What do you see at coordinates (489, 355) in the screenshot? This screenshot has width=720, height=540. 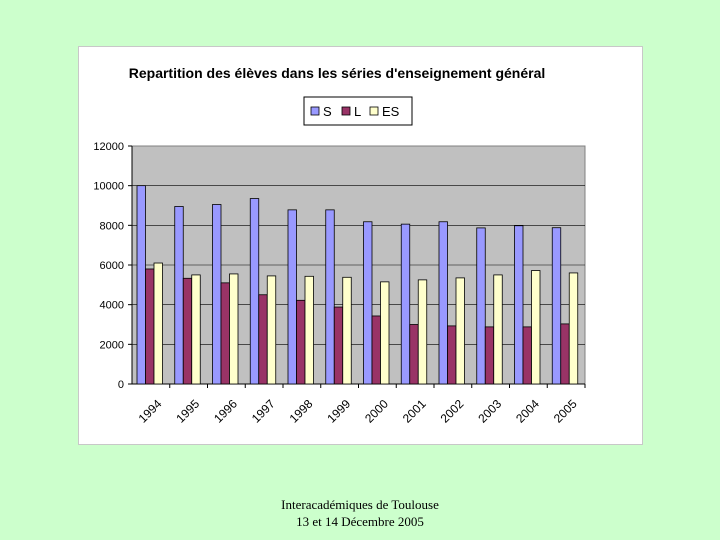 I see `bar-L-2003` at bounding box center [489, 355].